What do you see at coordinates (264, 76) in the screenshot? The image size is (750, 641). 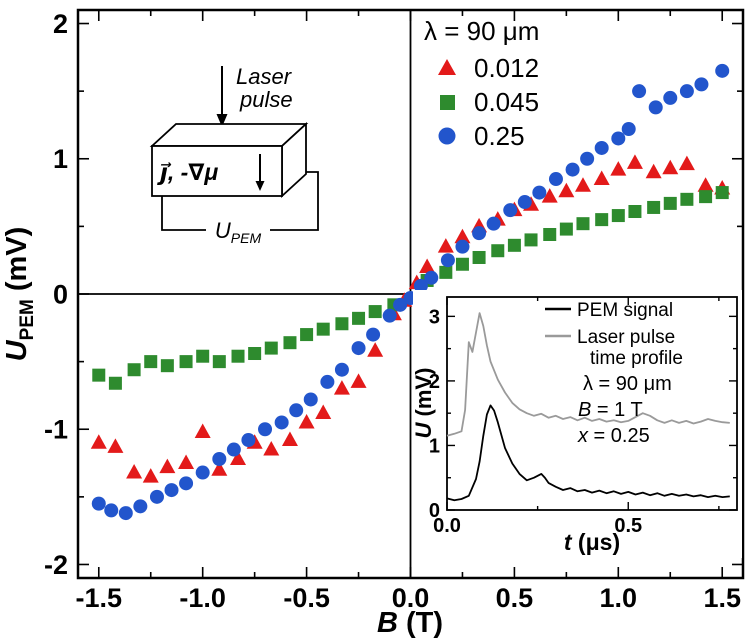 I see `laser-label-line1: Laser` at bounding box center [264, 76].